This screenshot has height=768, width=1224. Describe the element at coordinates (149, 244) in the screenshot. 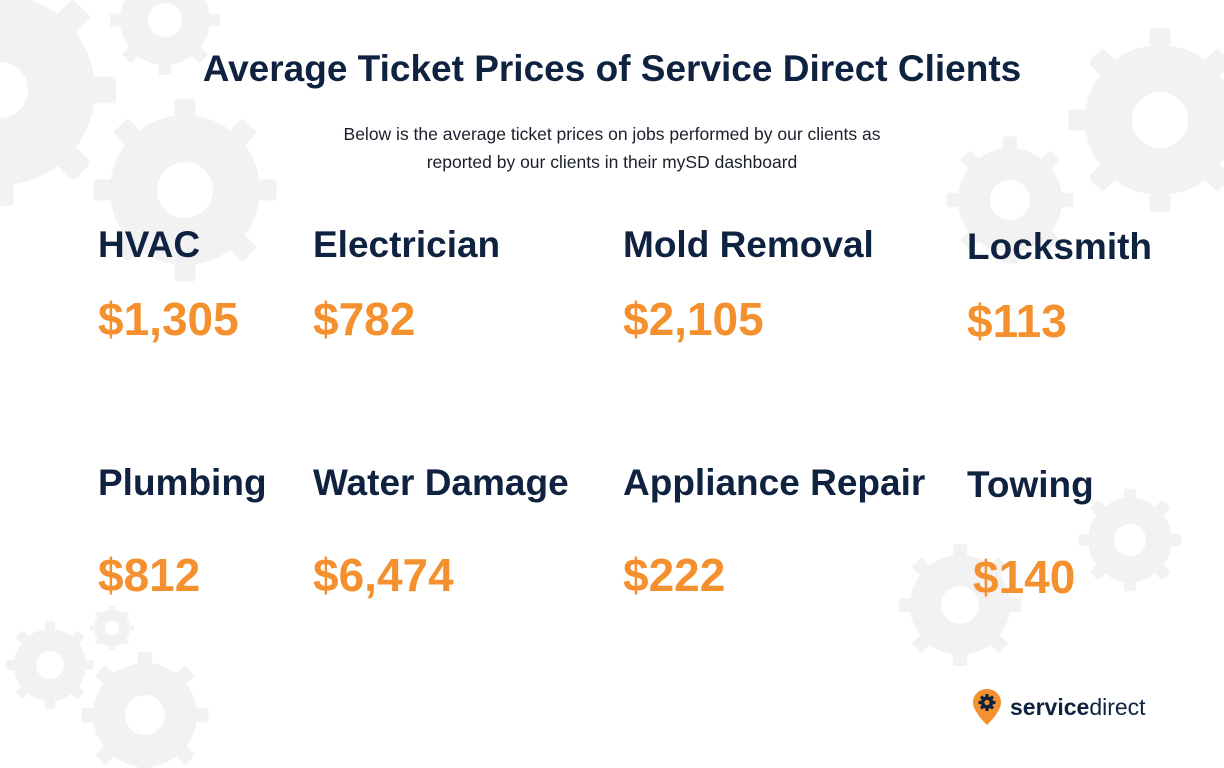

I see `stat-label: HVAC` at that location.